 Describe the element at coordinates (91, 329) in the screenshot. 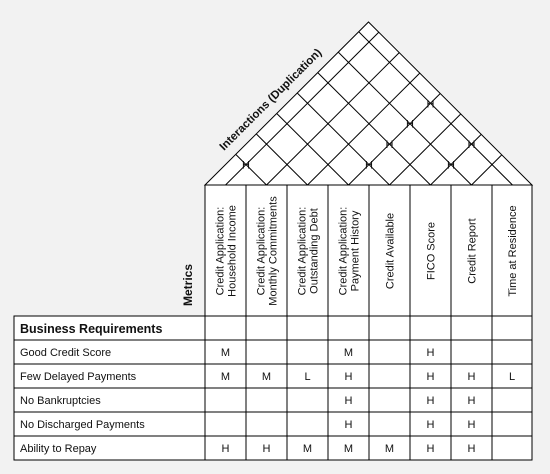

I see `requirements-header: Business Requirements` at that location.